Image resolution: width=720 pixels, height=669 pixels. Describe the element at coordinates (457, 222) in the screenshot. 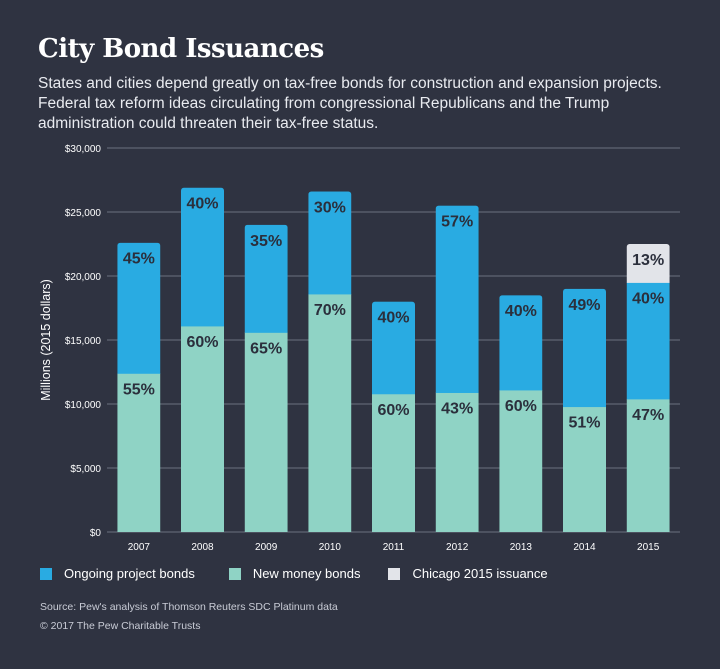

I see `bar-data-label: 57%` at that location.